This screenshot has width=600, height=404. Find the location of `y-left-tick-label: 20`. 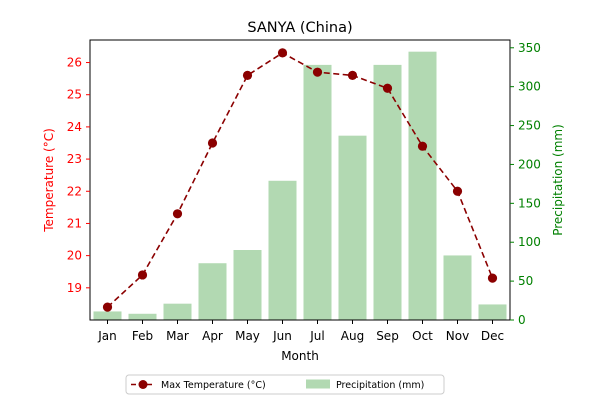

y-left-tick-label: 20 is located at coordinates (74, 256).